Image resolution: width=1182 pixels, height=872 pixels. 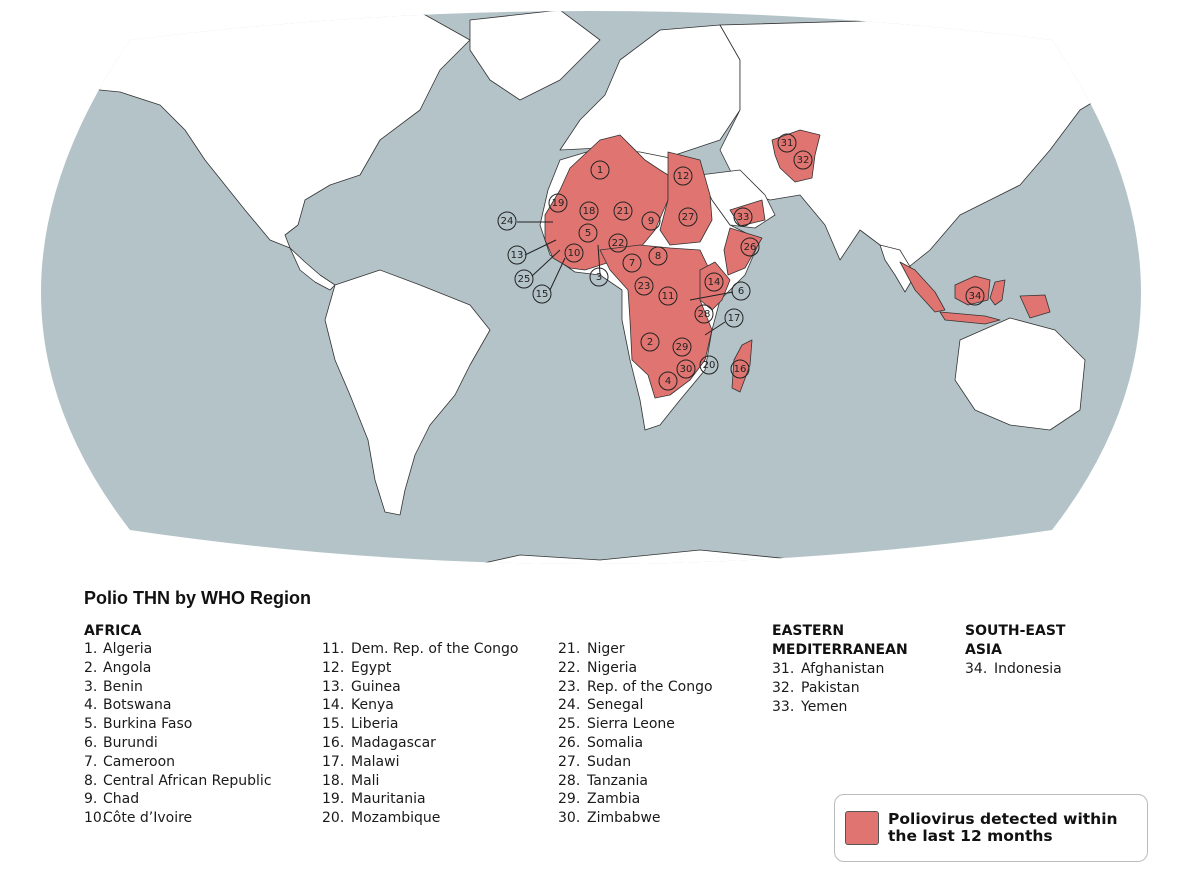 What do you see at coordinates (615, 705) in the screenshot?
I see `country-name: Senegal` at bounding box center [615, 705].